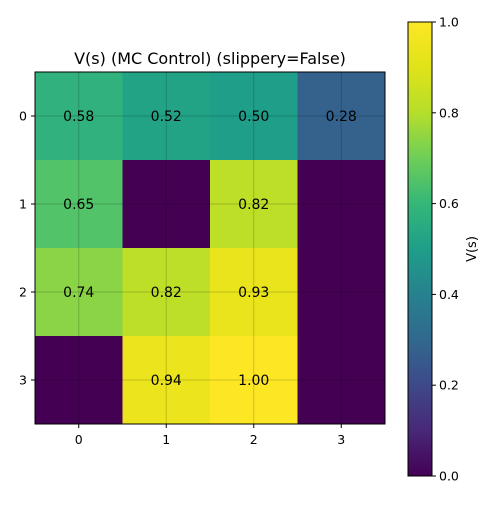 The height and width of the screenshot is (505, 500). I want to click on y-tick-label-0: 0, so click(23, 116).